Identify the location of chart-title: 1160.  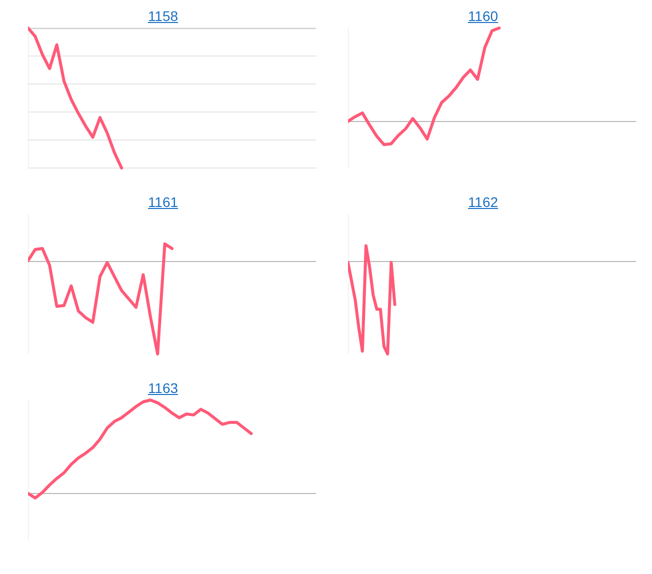
(483, 17).